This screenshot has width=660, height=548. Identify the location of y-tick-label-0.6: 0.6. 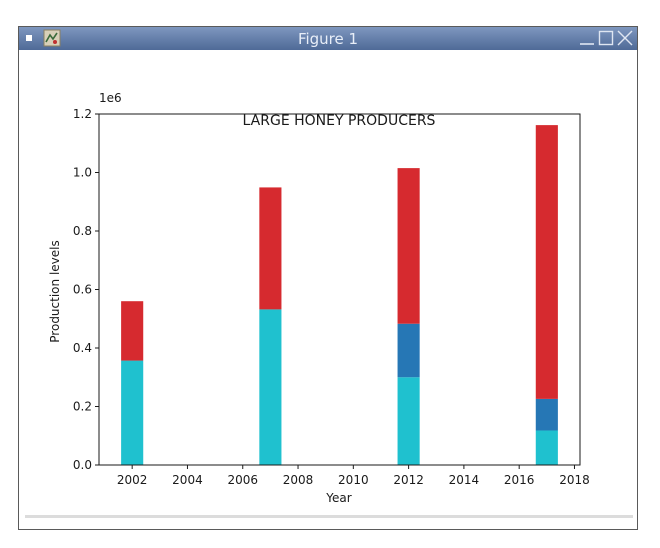
(82, 290).